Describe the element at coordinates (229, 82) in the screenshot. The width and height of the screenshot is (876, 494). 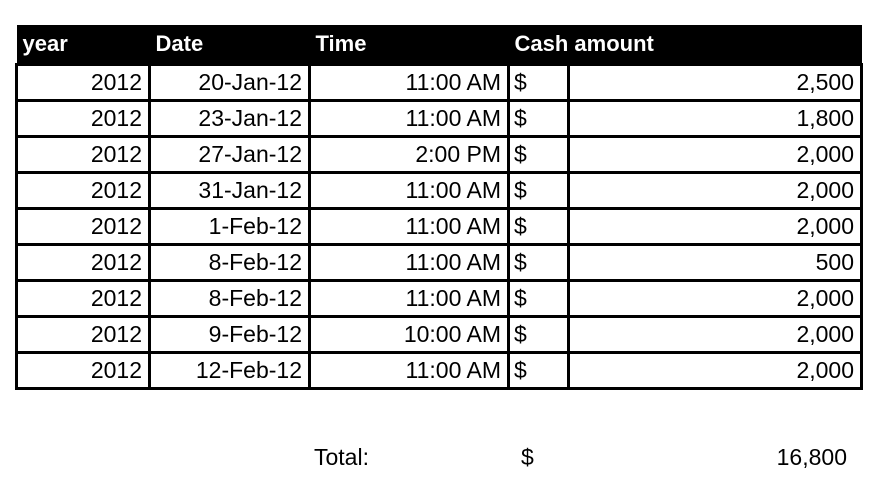
I see `cell-date: 20-Jan-12` at that location.